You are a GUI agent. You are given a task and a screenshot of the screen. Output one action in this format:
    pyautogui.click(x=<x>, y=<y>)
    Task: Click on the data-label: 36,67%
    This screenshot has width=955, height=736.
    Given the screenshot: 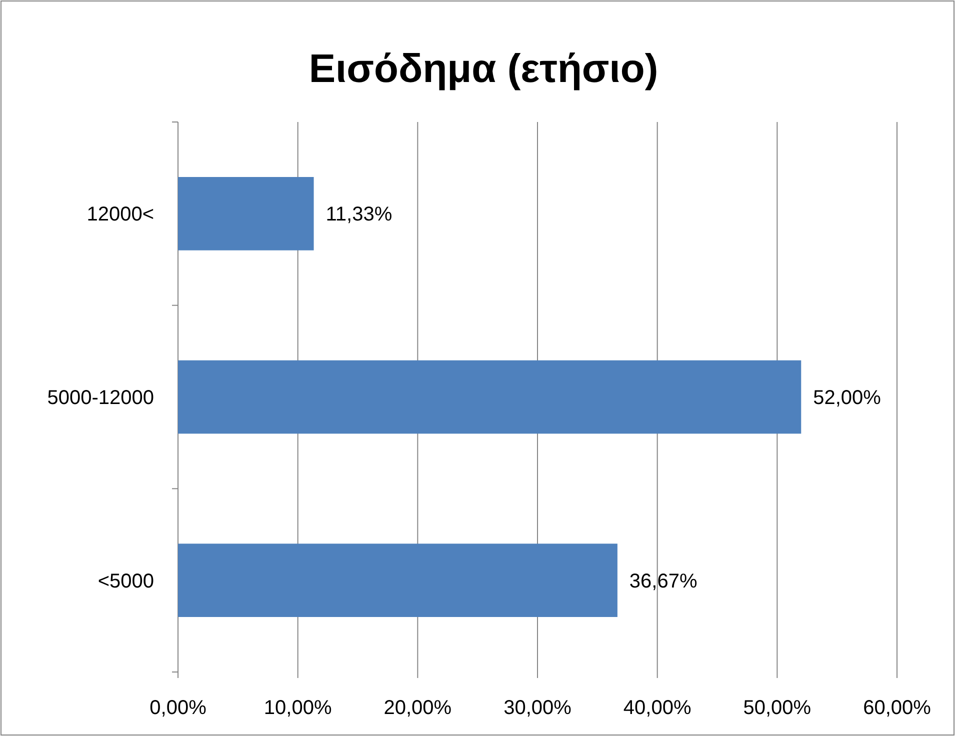 What is the action you would take?
    pyautogui.click(x=663, y=581)
    